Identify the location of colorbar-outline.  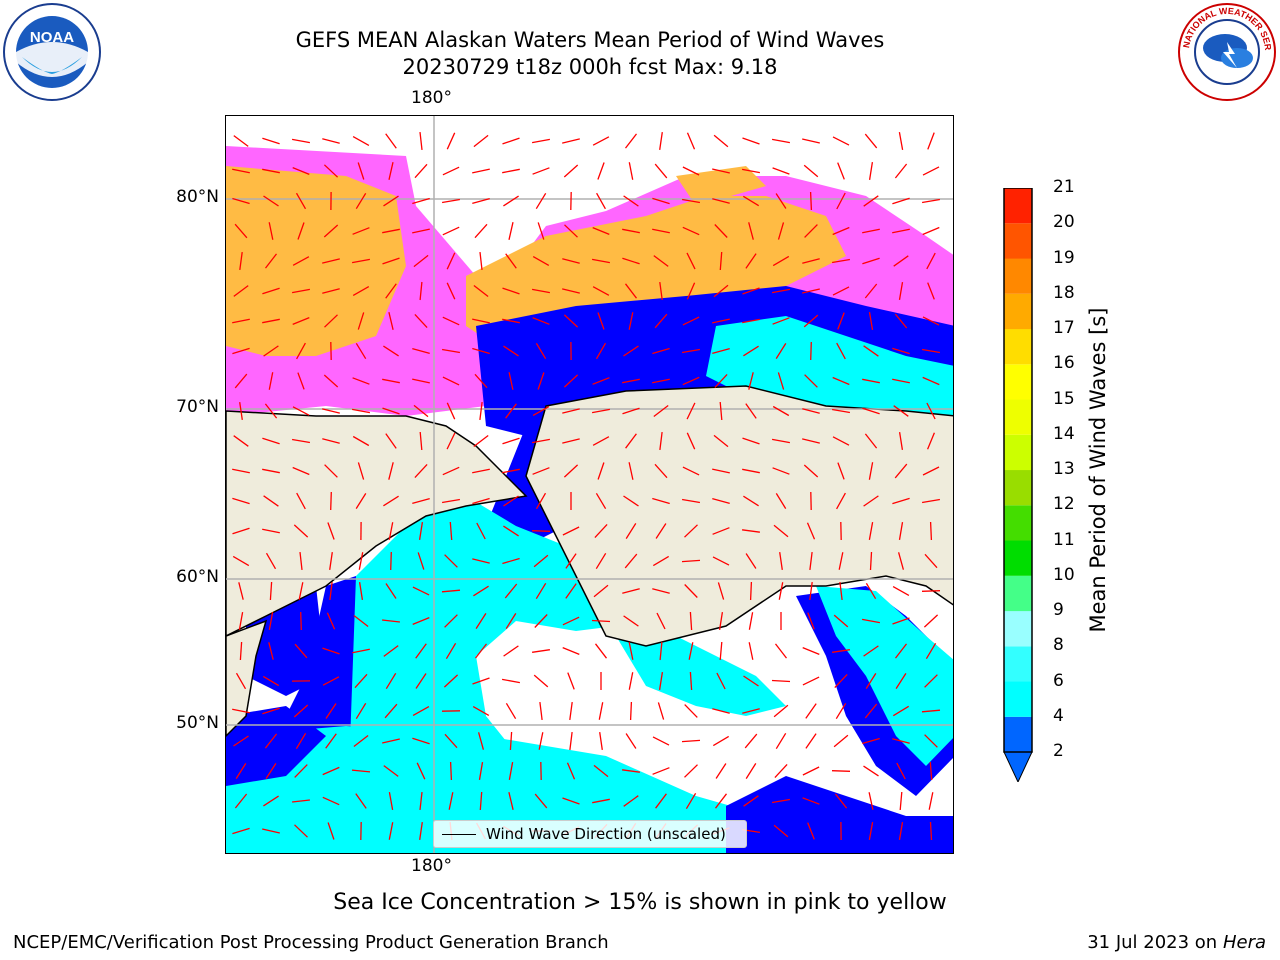
(1018, 470).